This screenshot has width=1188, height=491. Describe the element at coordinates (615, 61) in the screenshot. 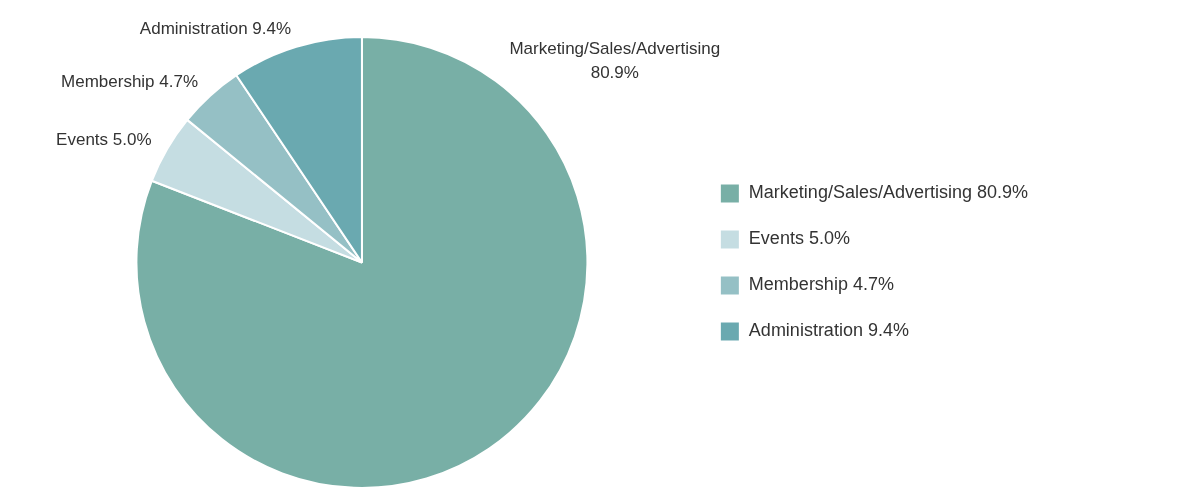

I see `slice-label: Marketing/Sales/Advertising 80.9%` at that location.